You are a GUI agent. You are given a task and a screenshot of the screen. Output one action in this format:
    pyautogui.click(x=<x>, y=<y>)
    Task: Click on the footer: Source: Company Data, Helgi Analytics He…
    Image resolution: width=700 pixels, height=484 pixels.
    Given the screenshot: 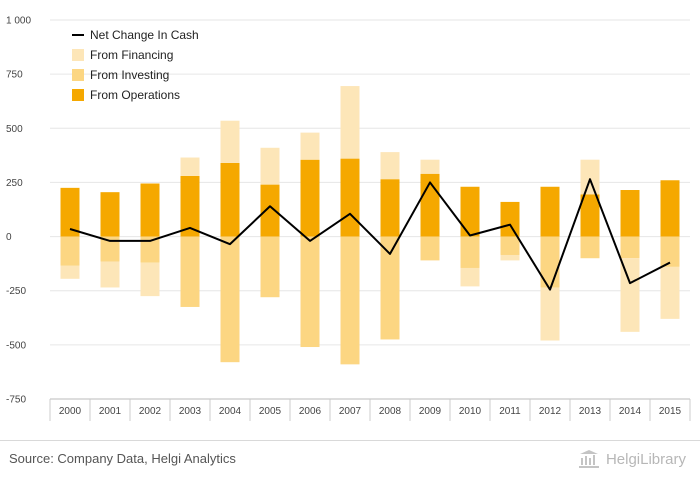 What is the action you would take?
    pyautogui.click(x=350, y=462)
    